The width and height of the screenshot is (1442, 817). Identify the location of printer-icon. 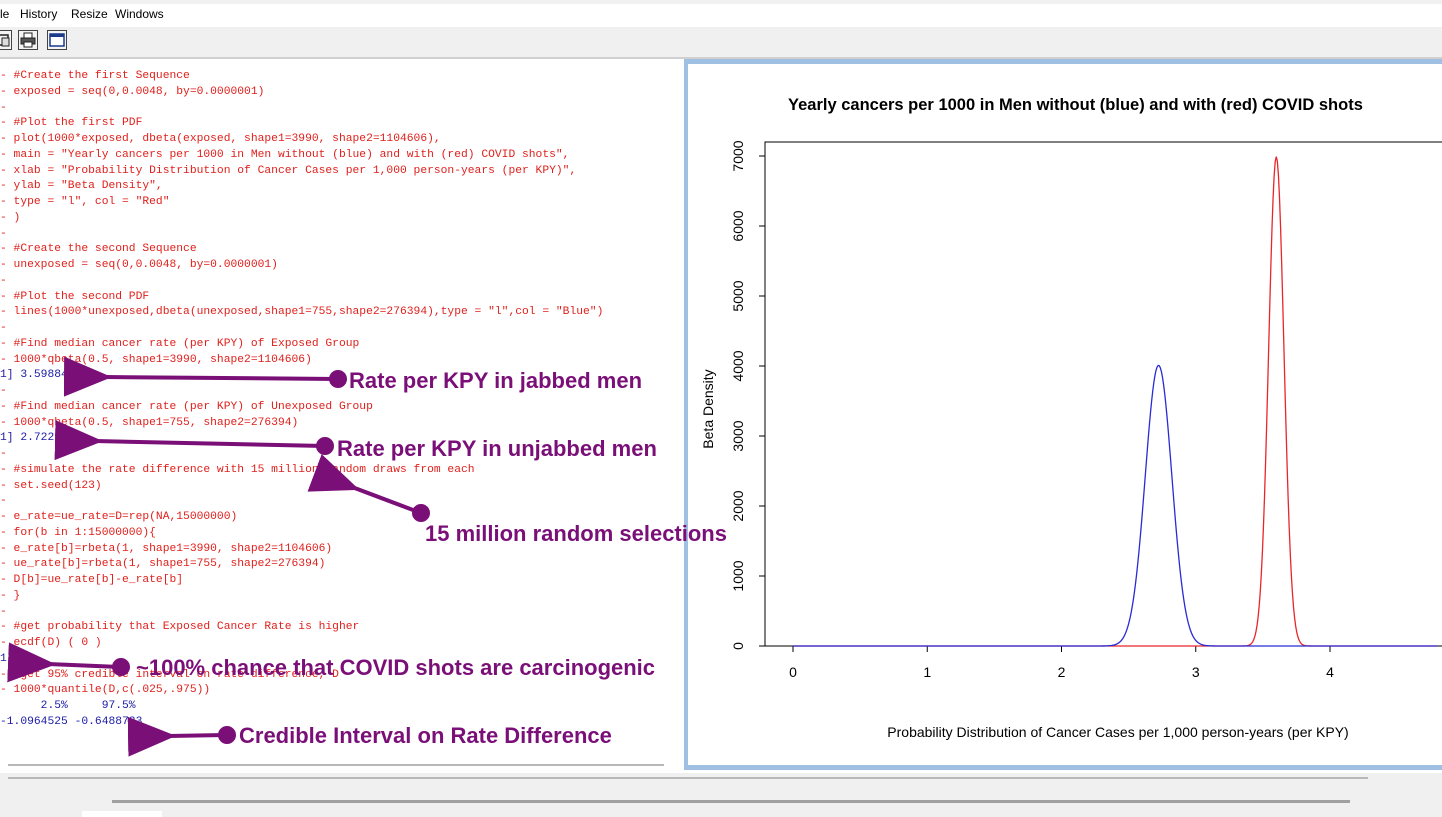
(28, 40).